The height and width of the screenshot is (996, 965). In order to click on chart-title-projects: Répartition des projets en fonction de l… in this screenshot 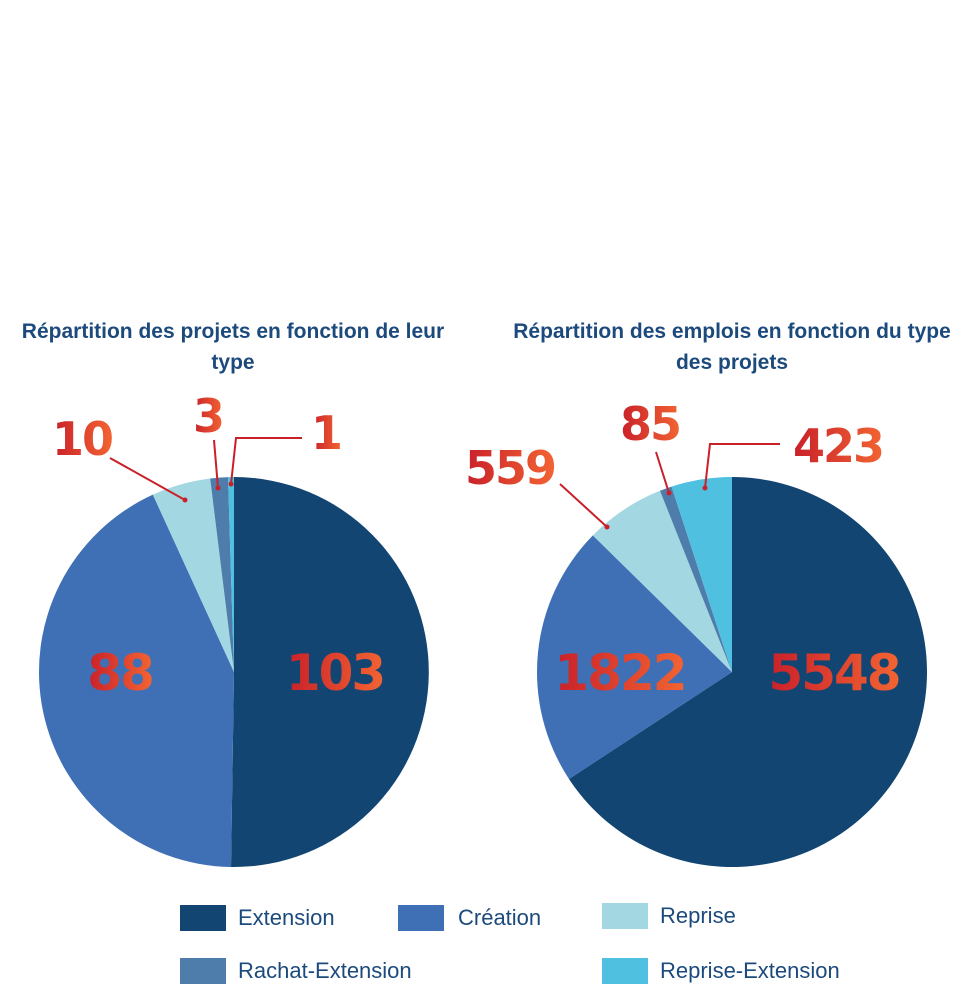, I will do `click(233, 347)`.